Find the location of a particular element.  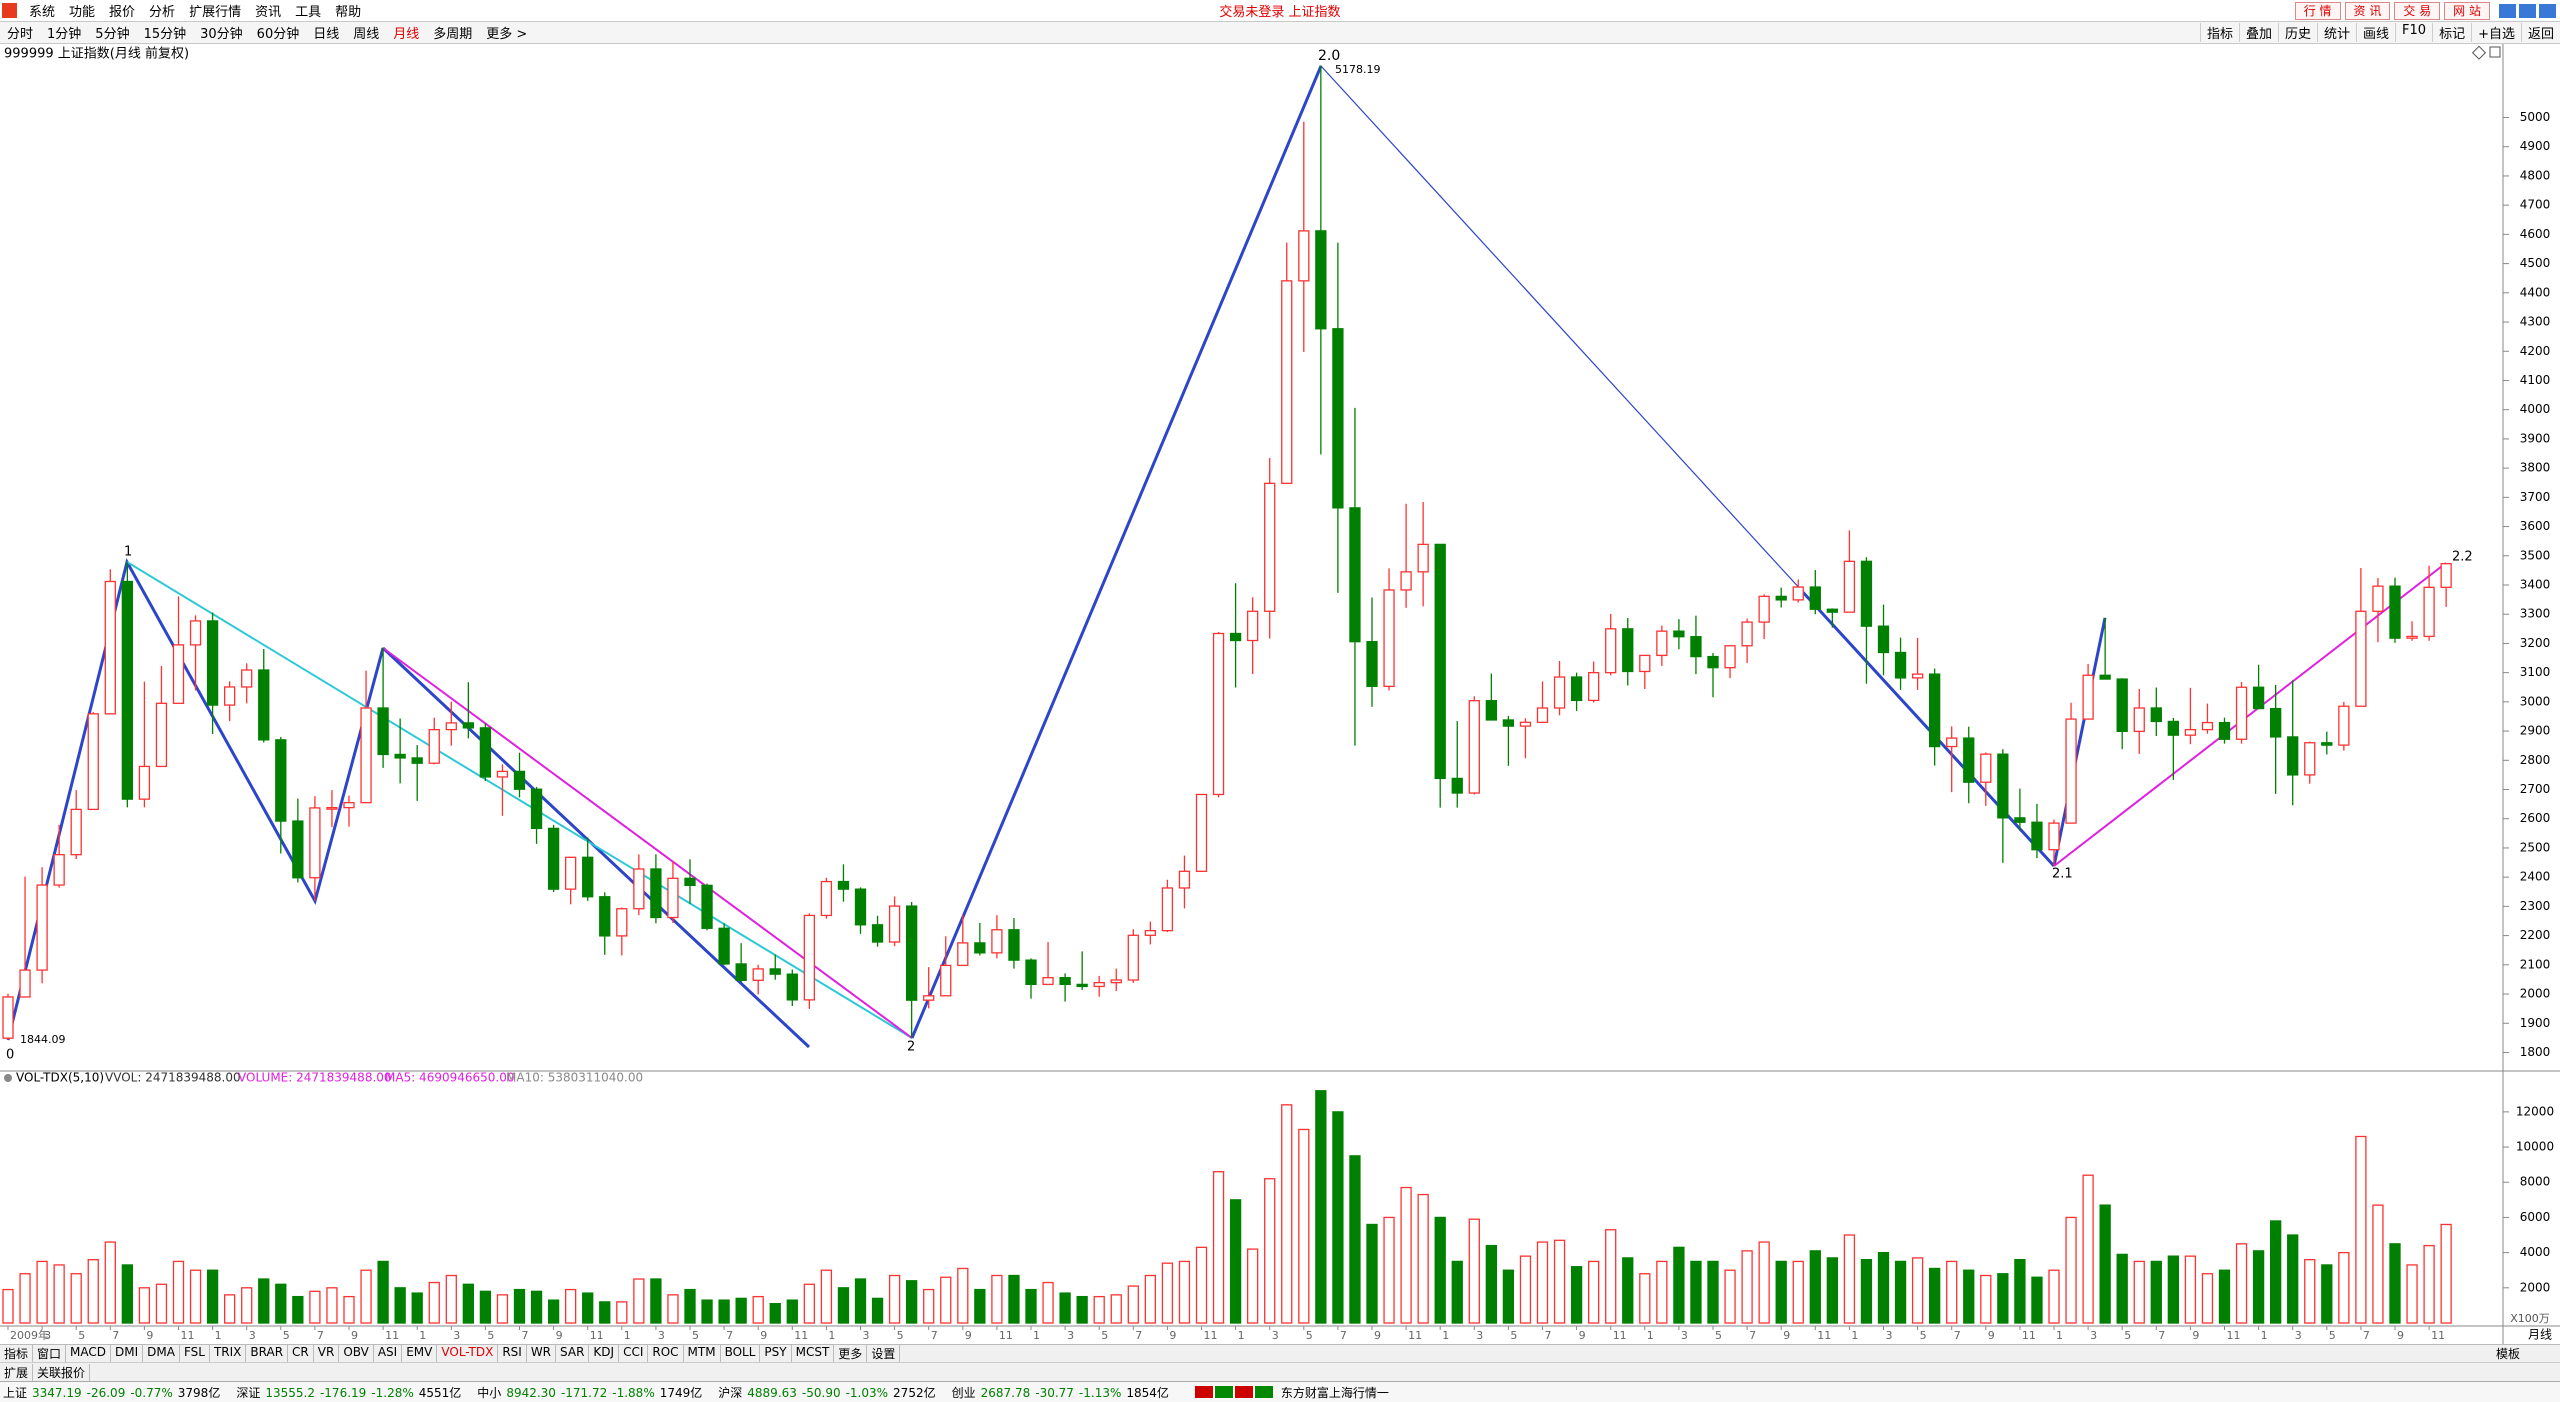

indicator-tab: EMV is located at coordinates (420, 1353).